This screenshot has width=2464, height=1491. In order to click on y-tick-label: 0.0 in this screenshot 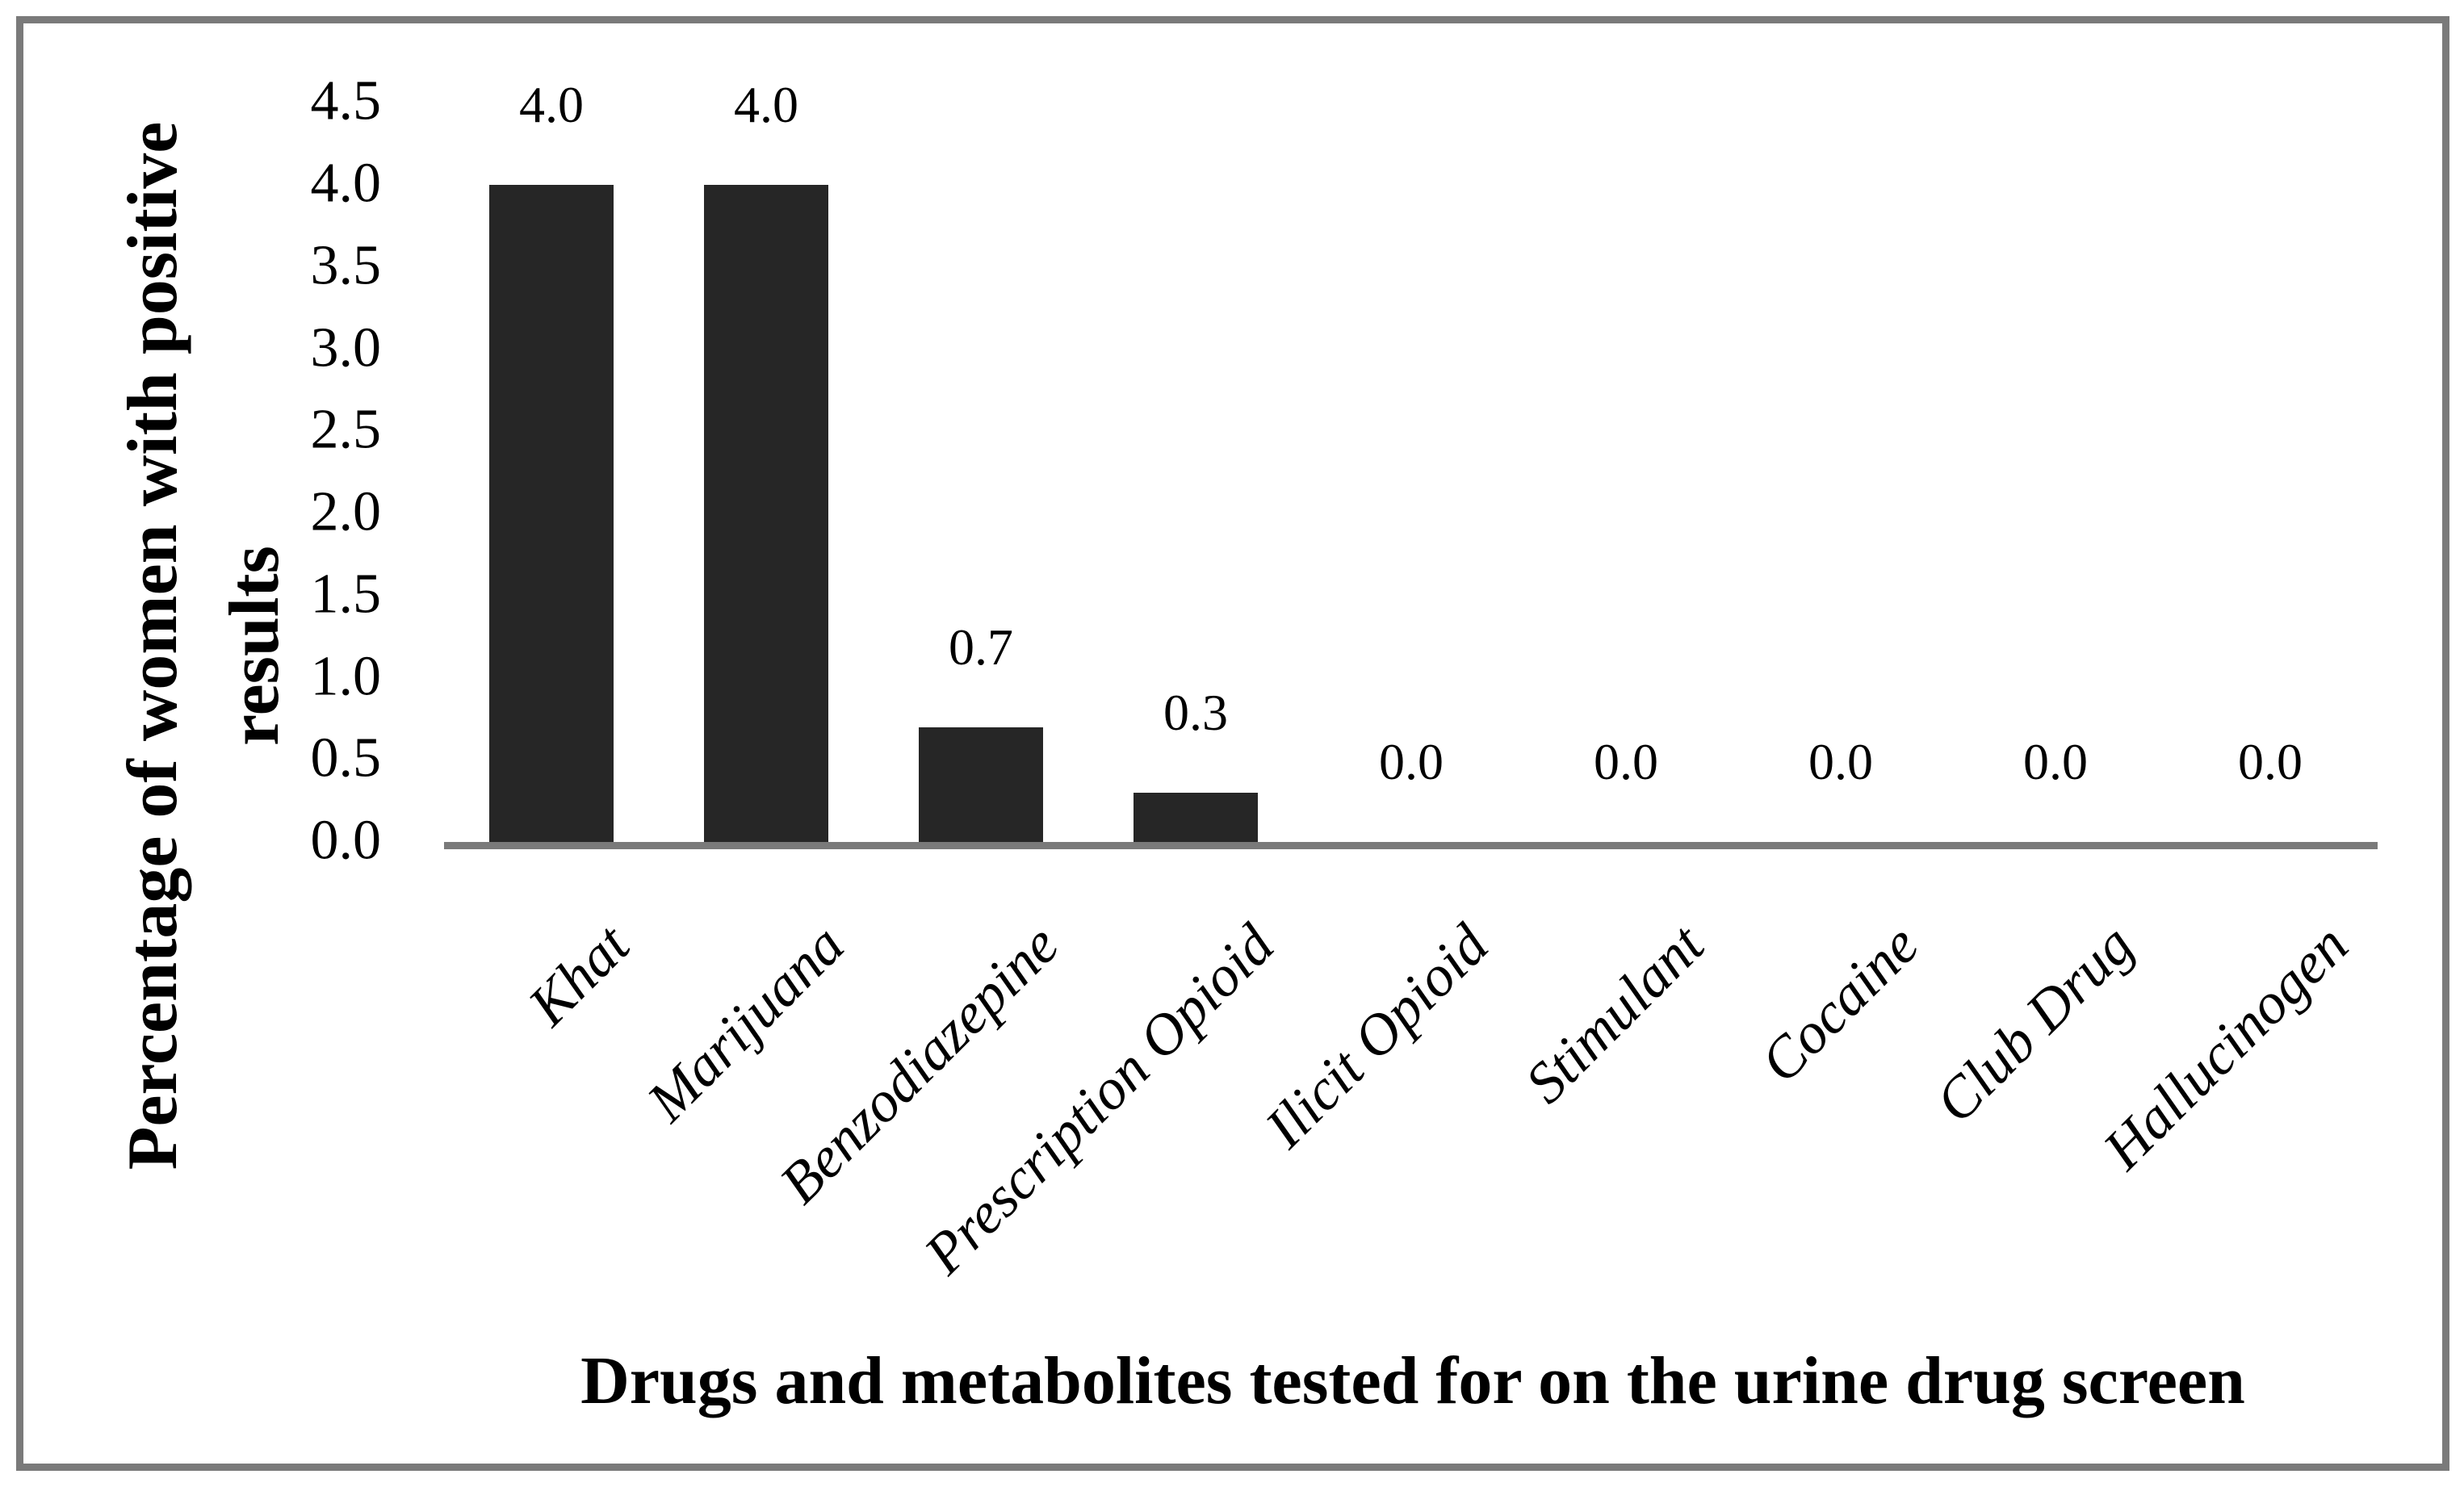, I will do `click(346, 840)`.